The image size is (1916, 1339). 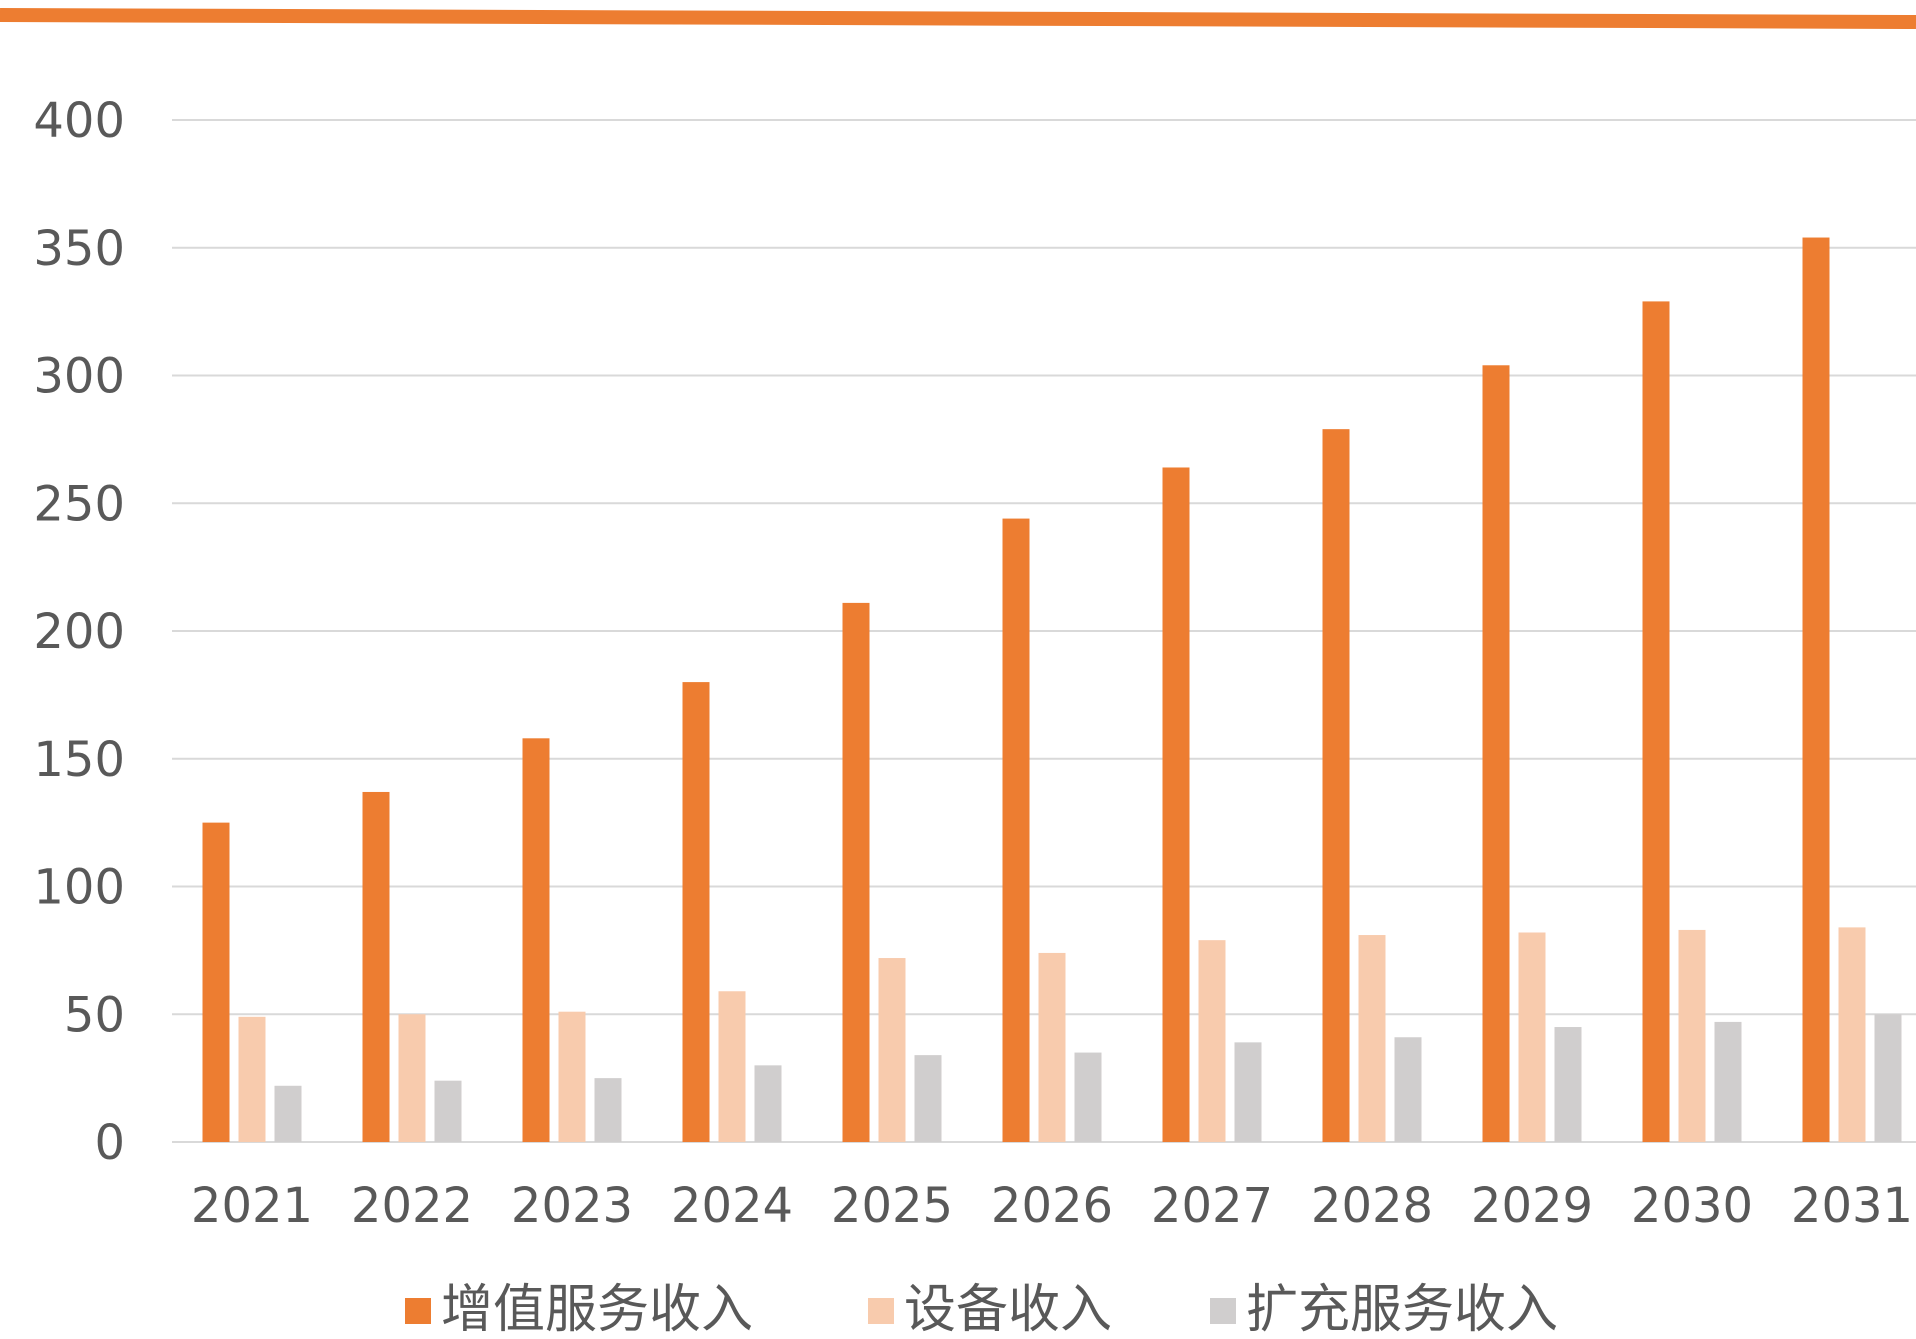 What do you see at coordinates (79, 377) in the screenshot?
I see `y-tick-label: 300` at bounding box center [79, 377].